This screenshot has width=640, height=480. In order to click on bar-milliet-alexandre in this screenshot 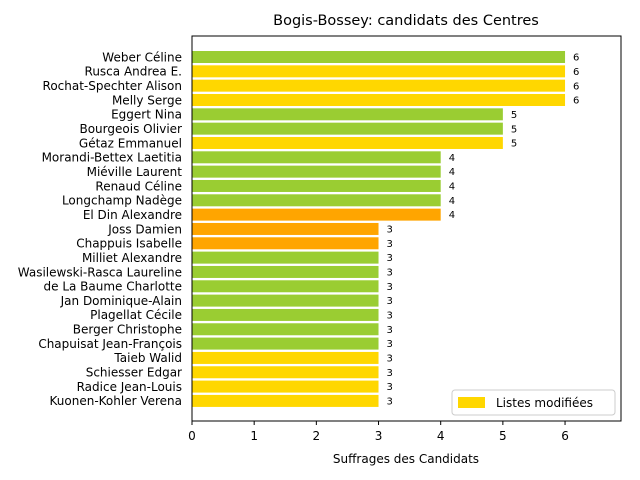, I will do `click(285, 257)`.